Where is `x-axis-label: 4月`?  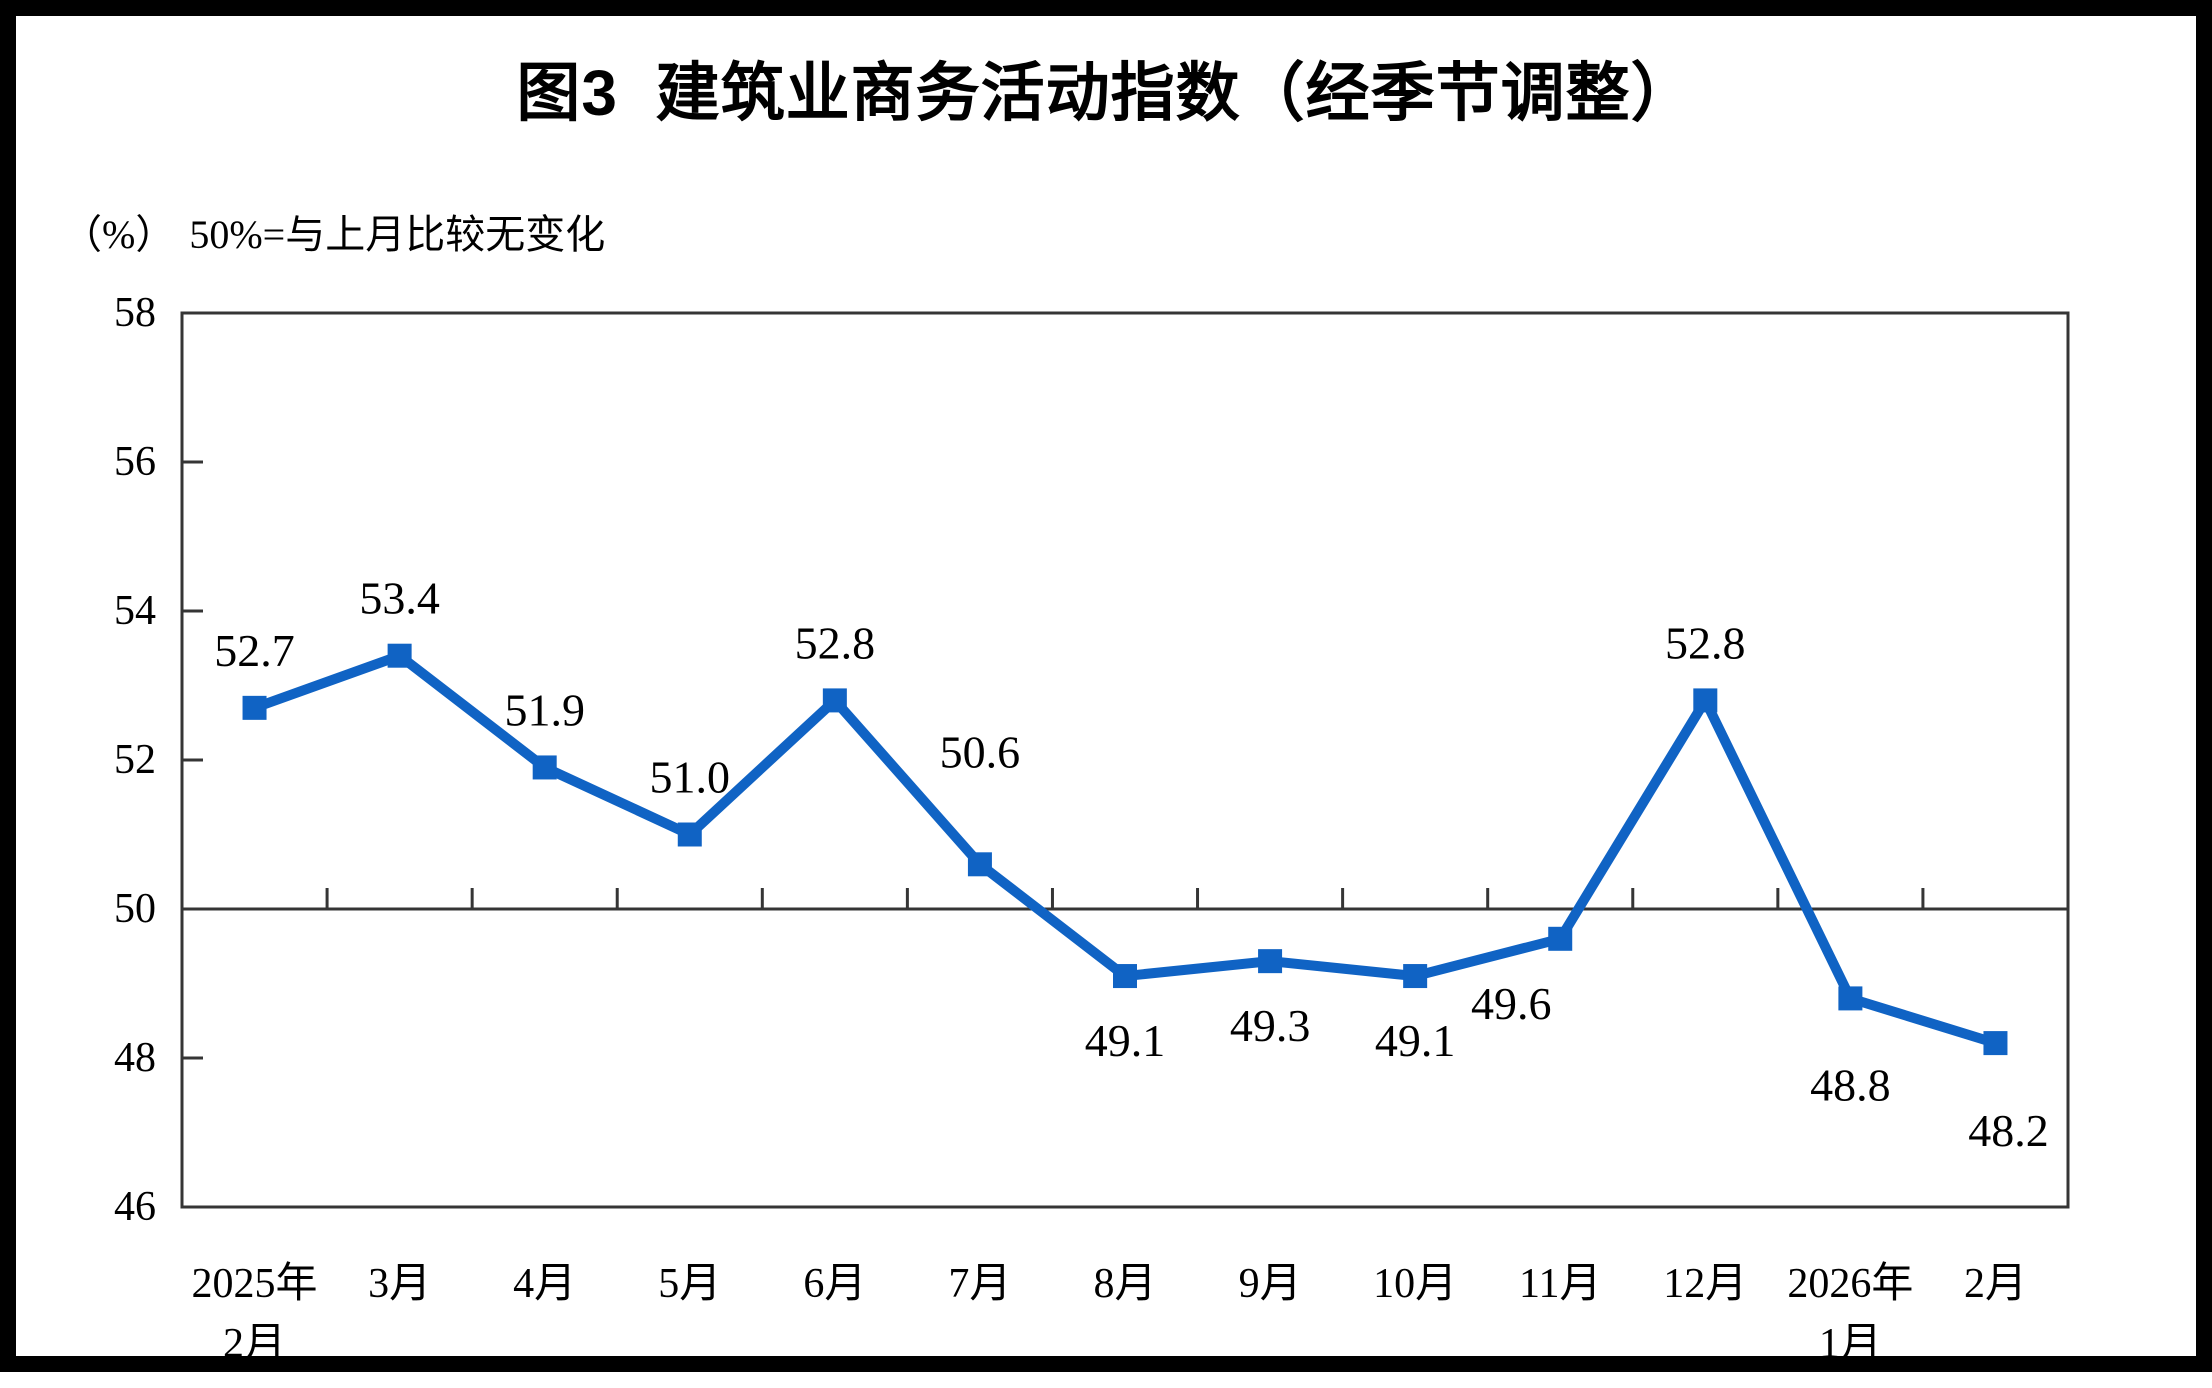 x-axis-label: 4月 is located at coordinates (544, 1284).